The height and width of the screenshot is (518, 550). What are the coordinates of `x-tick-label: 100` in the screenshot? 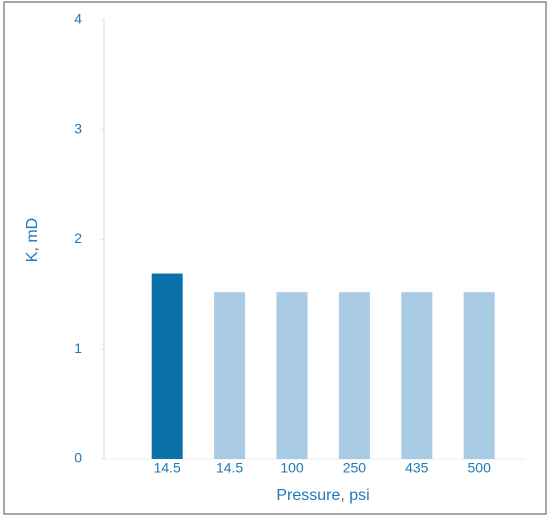 It's located at (292, 468).